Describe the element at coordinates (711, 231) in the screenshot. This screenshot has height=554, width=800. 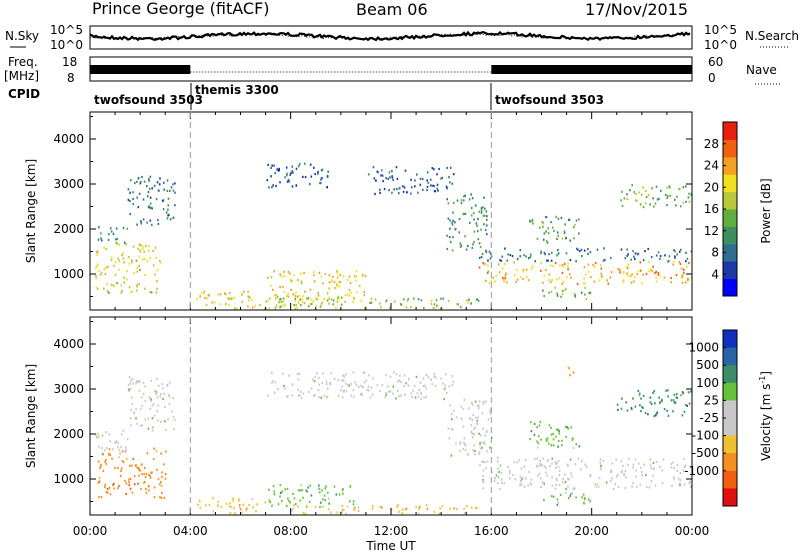
I see `power-cbar-tick-label-12: 12` at that location.